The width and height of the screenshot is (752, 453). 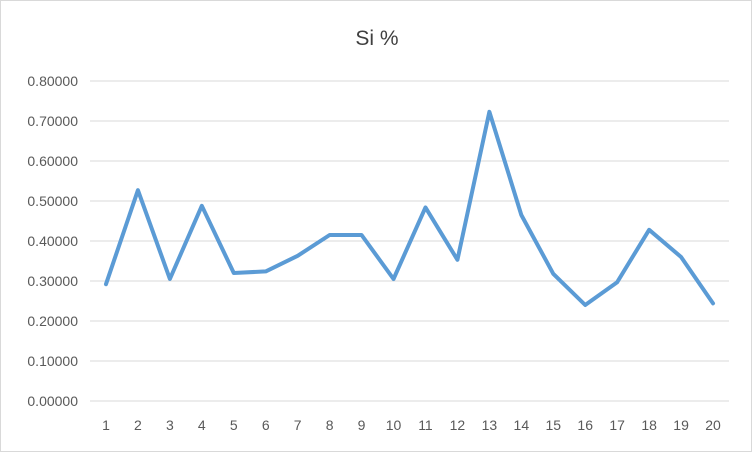 What do you see at coordinates (330, 425) in the screenshot?
I see `x-tick-label: 8` at bounding box center [330, 425].